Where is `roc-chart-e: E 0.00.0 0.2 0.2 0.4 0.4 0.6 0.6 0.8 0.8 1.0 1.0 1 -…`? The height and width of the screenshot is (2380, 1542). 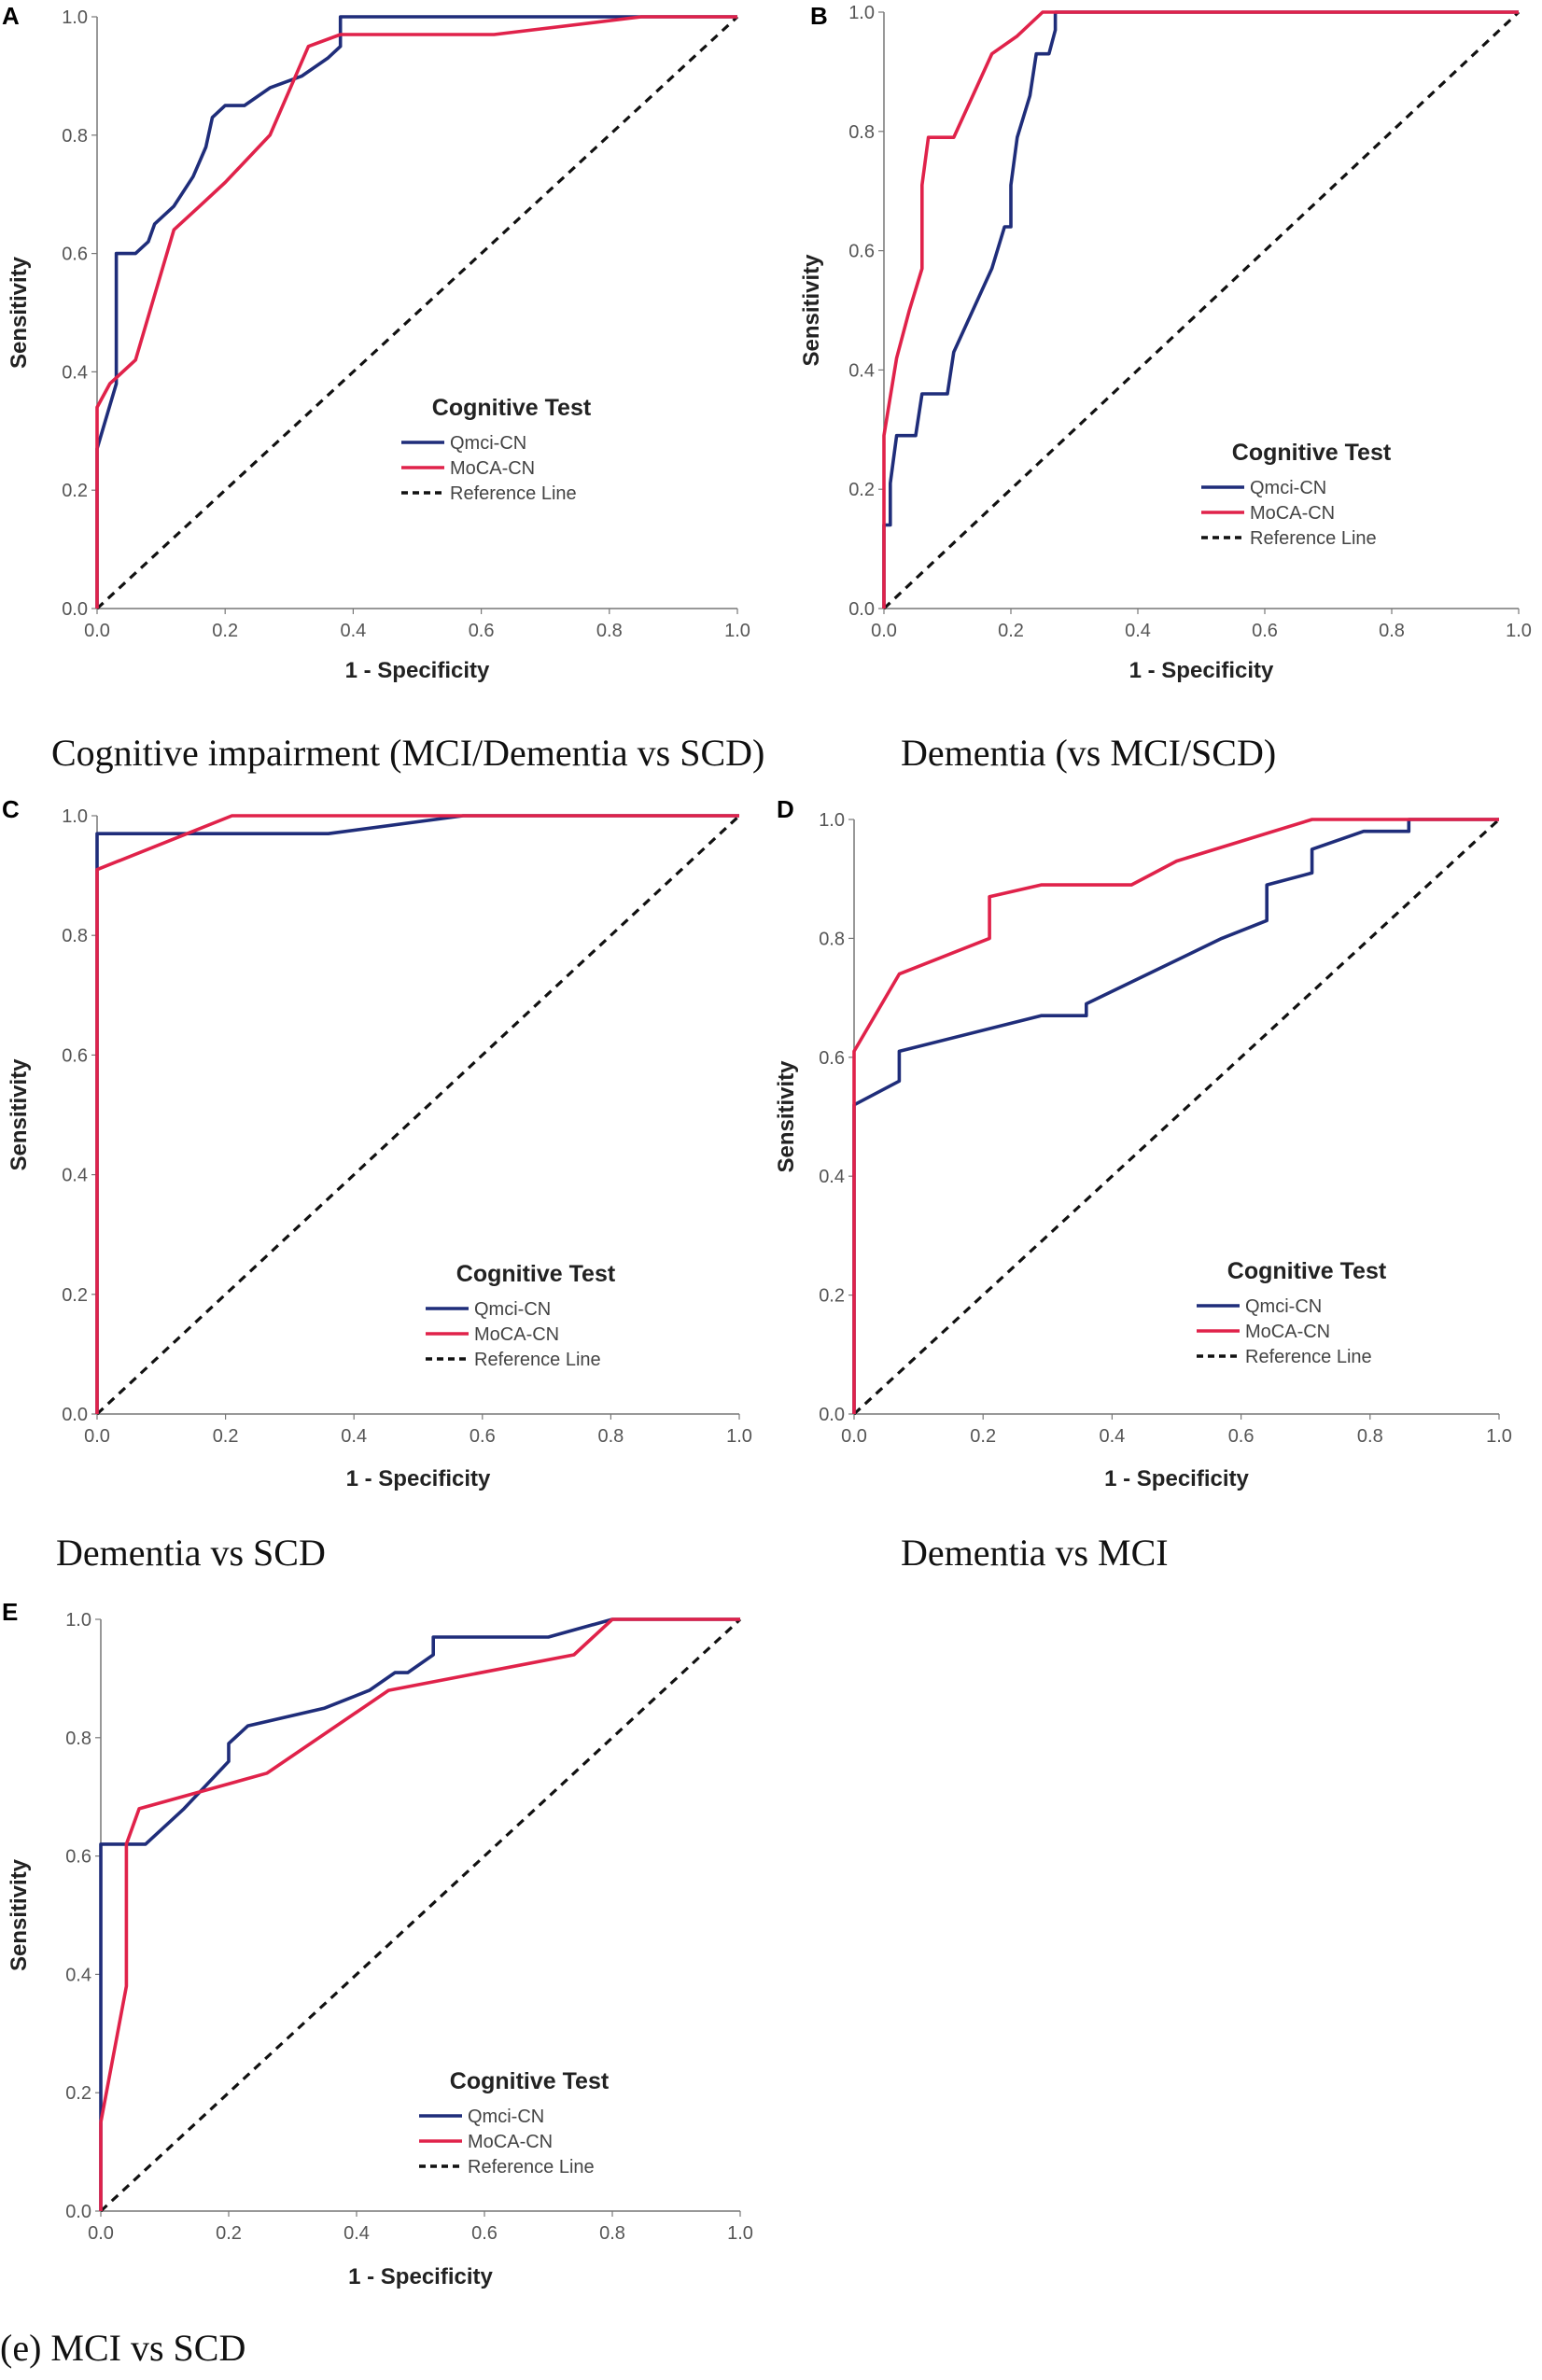 roc-chart-e: E 0.00.0 0.2 0.2 0.4 0.4 0.6 0.6 0.8 0.8 1.0 1.0 1 -… is located at coordinates (377, 1943).